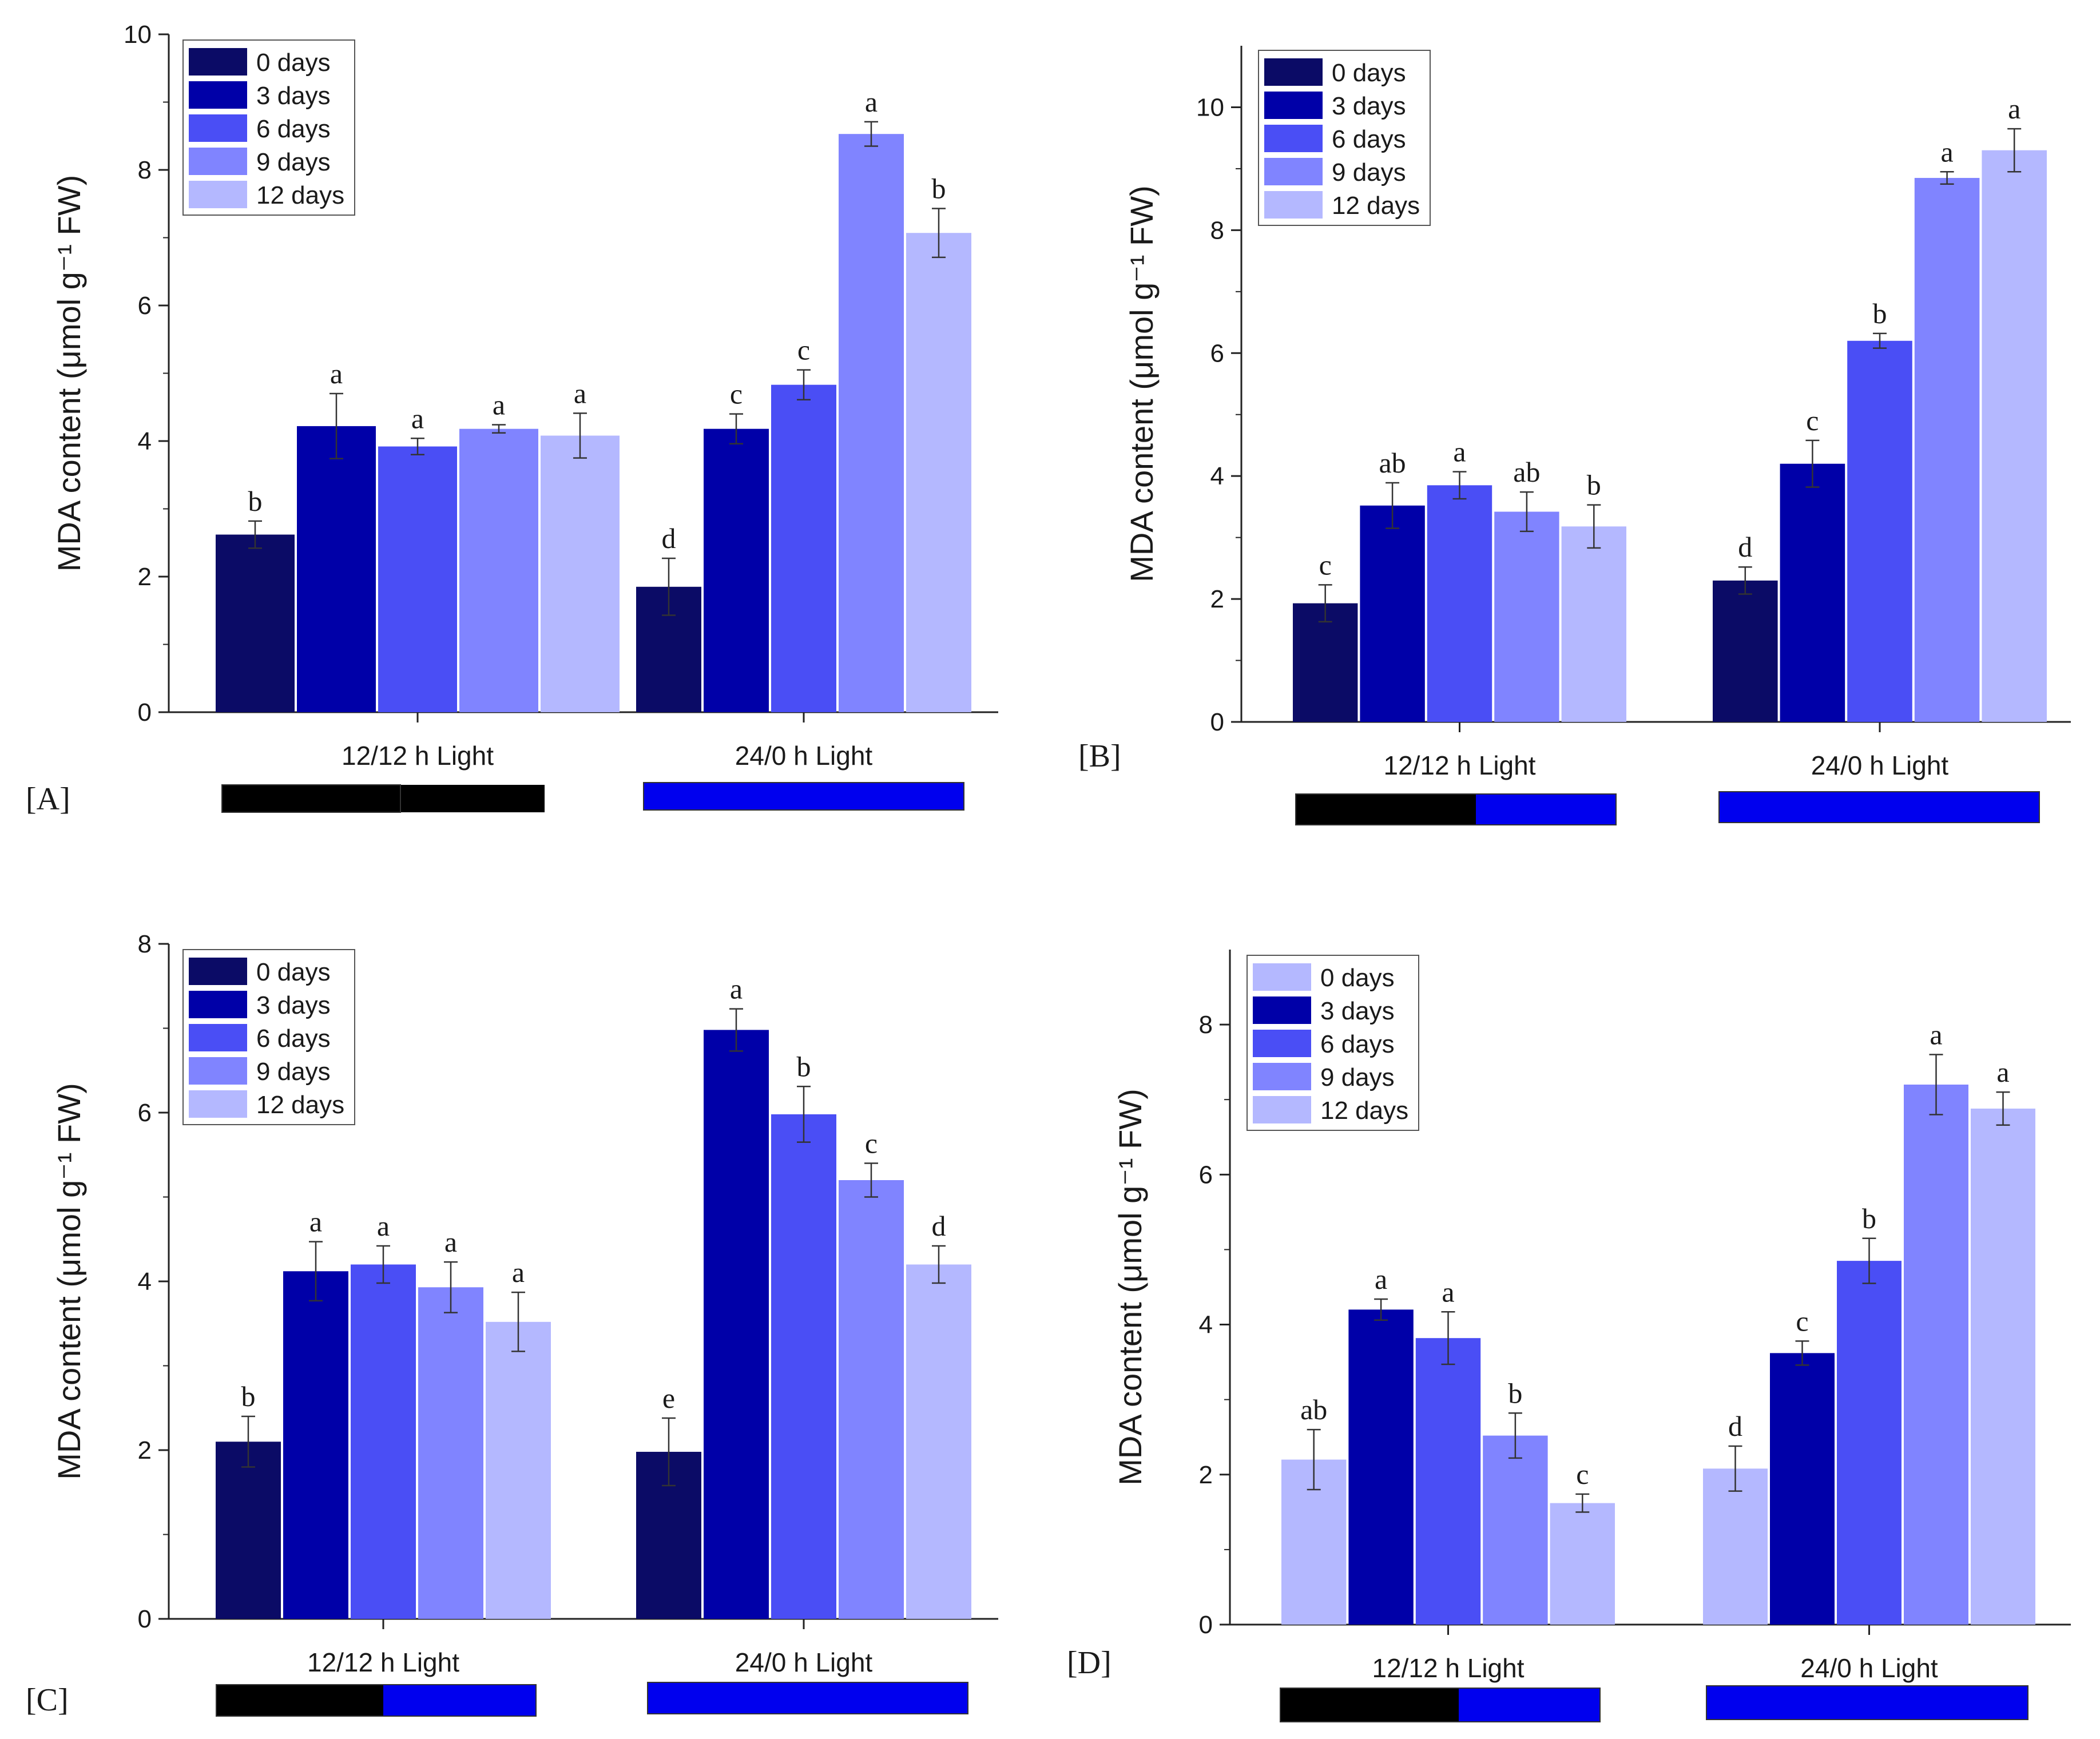 Image resolution: width=2100 pixels, height=1739 pixels. I want to click on x-tick-label: 24/0 h Light, so click(1869, 1668).